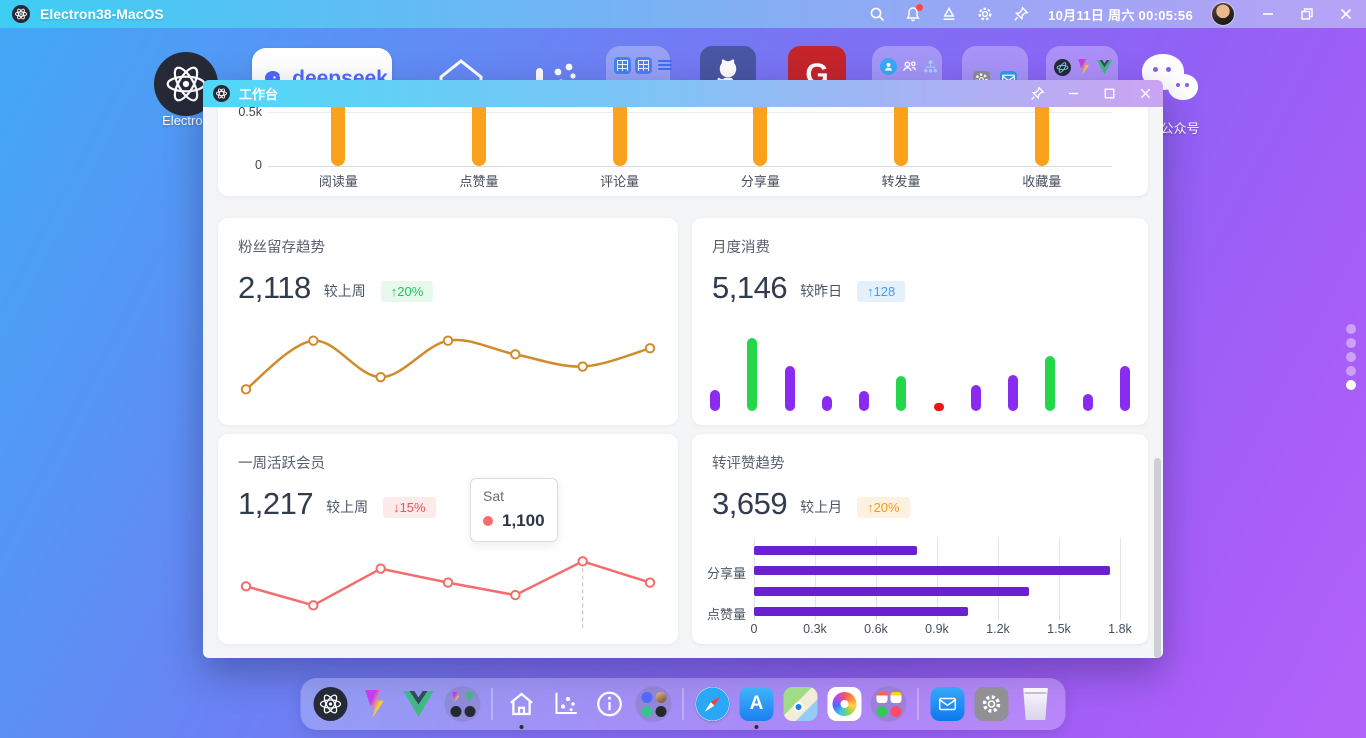 The height and width of the screenshot is (738, 1366). Describe the element at coordinates (992, 704) in the screenshot. I see `dock-settings` at that location.